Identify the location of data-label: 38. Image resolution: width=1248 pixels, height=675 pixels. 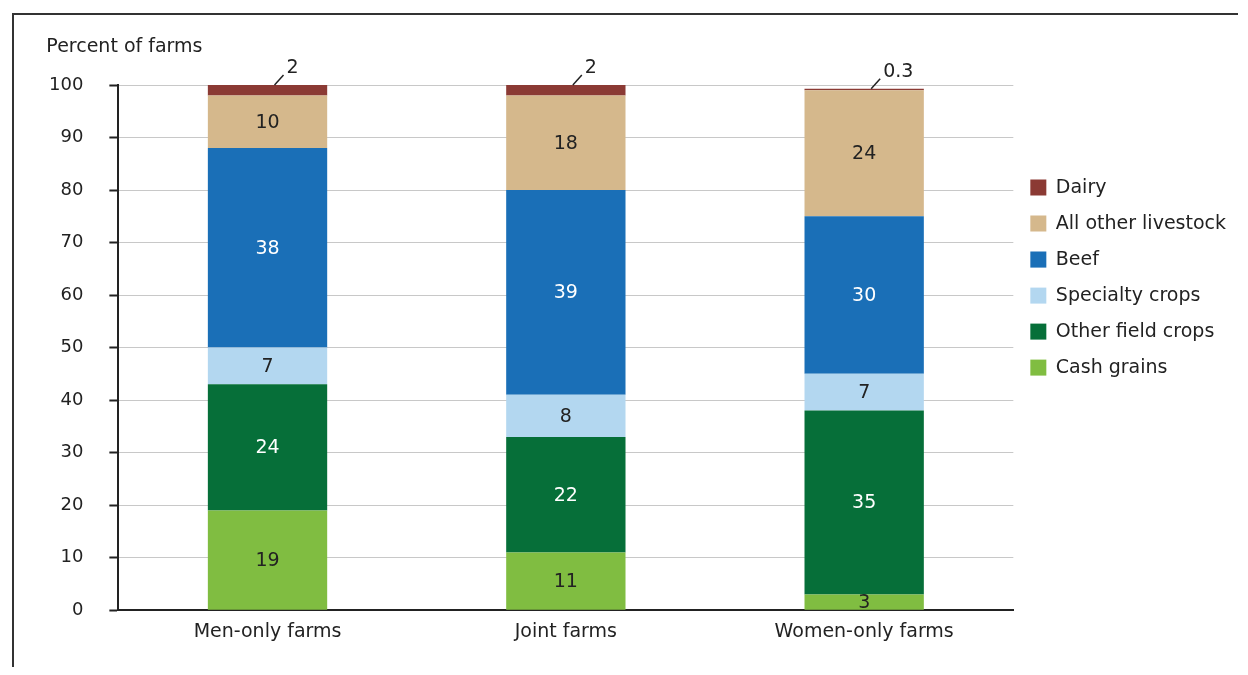
(267, 246).